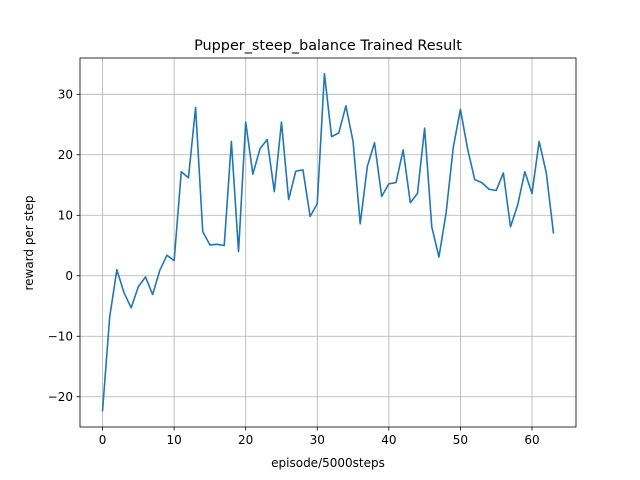 Image resolution: width=640 pixels, height=480 pixels. Describe the element at coordinates (64, 246) in the screenshot. I see `y-axis-ticks: −20 −10 0 10 20 30` at that location.